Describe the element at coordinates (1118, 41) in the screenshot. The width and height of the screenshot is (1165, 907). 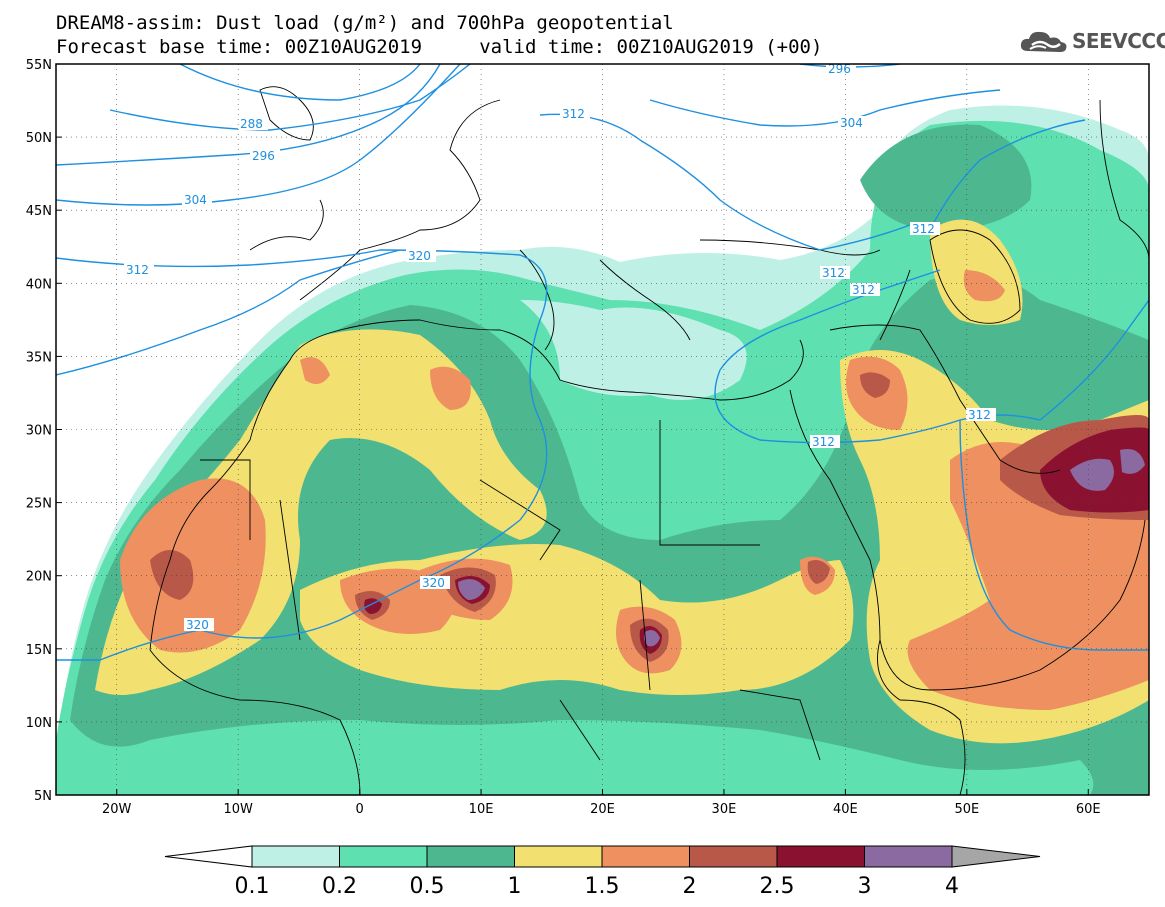
I see `logo-text: SEEVCCC` at that location.